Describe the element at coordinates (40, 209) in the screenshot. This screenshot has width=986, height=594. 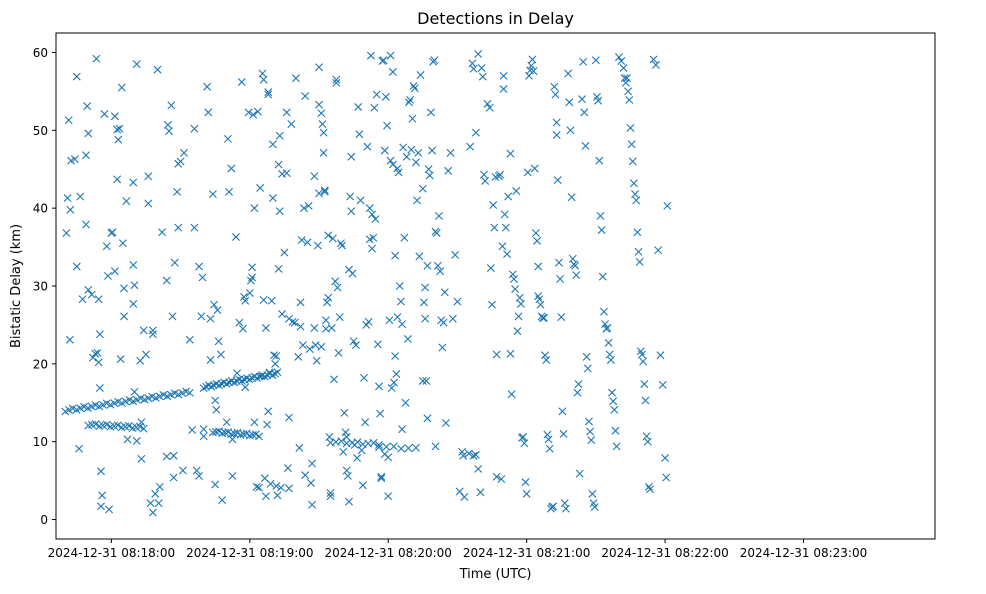
I see `y-tick-label: 40` at that location.